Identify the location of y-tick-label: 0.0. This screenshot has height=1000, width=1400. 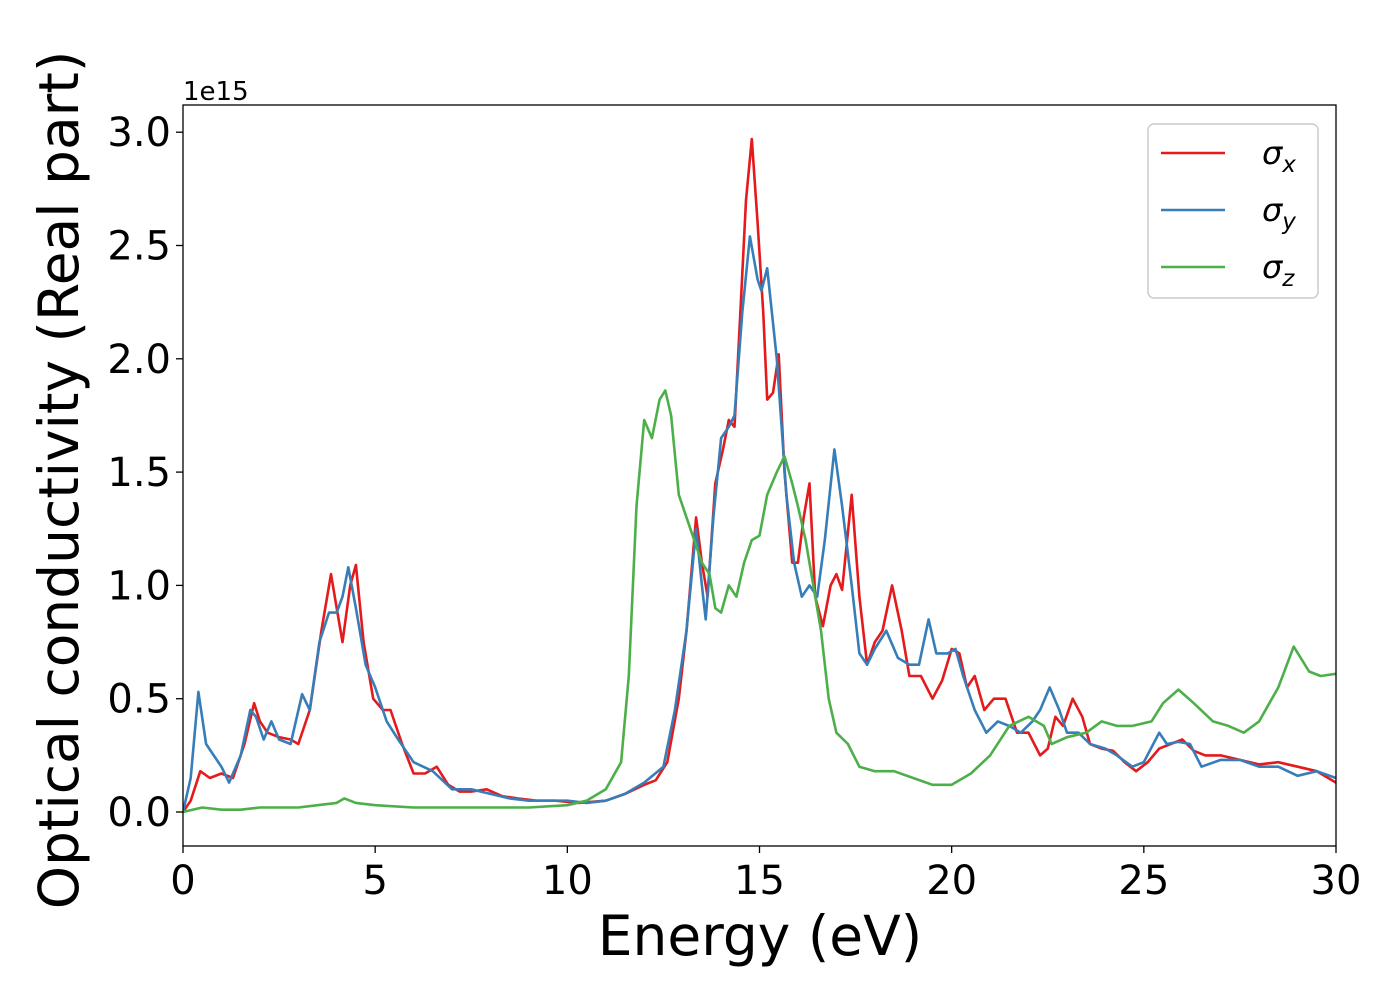
(139, 813).